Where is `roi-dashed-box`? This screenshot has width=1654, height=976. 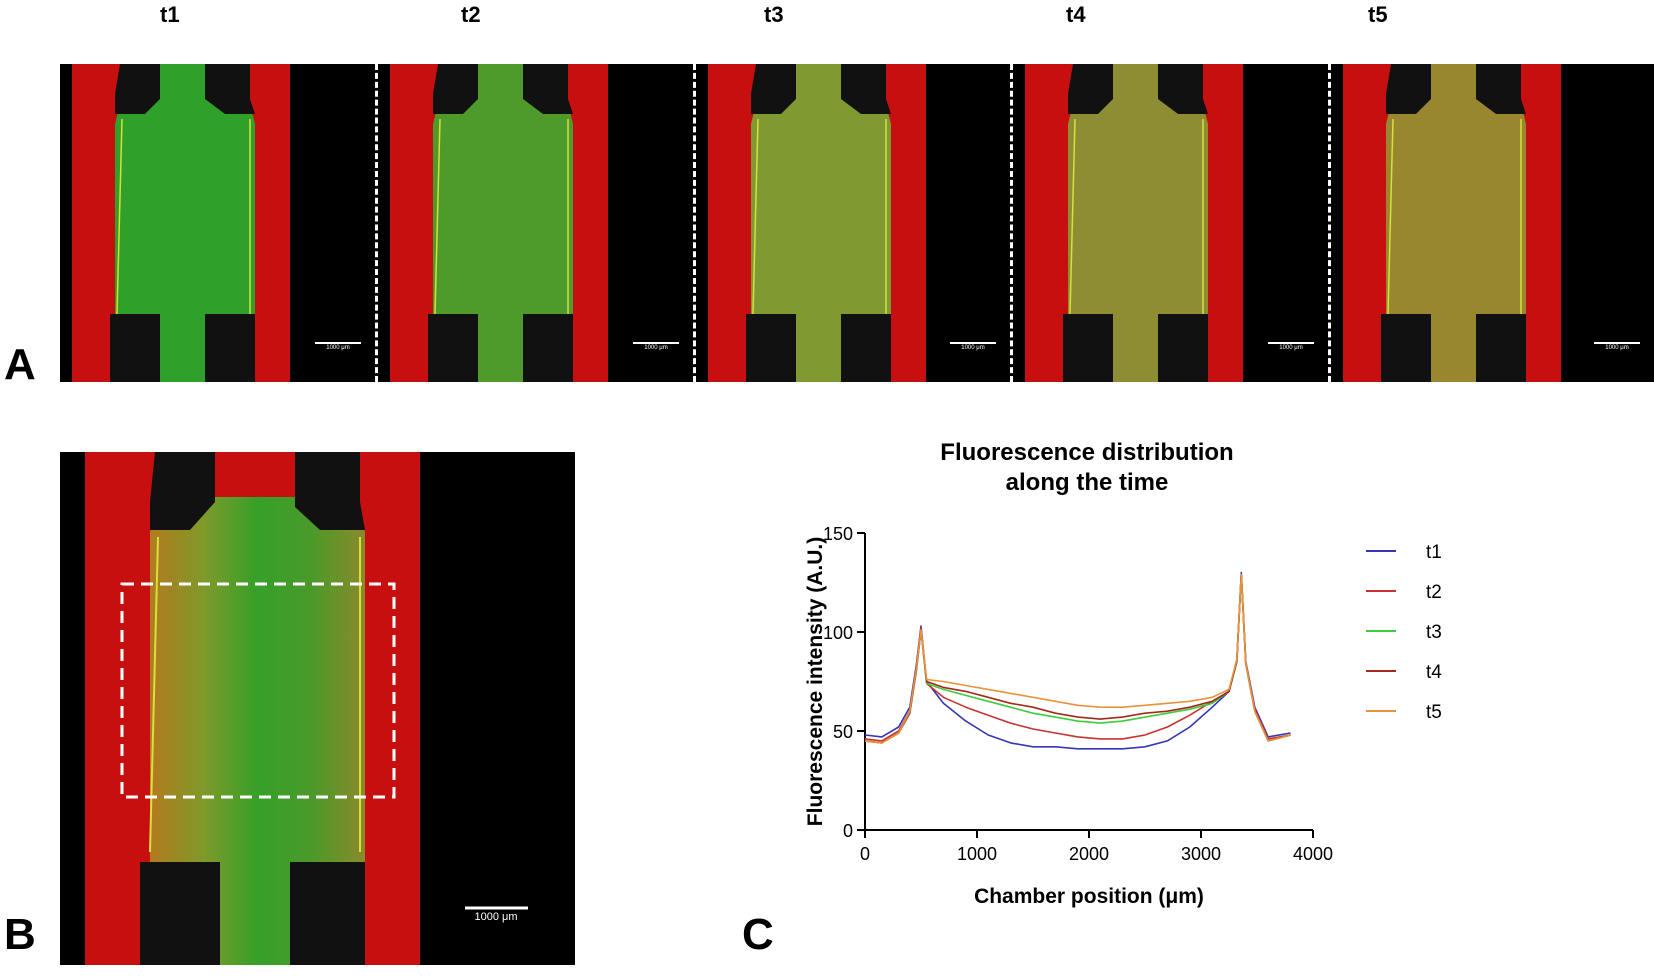 roi-dashed-box is located at coordinates (258, 690).